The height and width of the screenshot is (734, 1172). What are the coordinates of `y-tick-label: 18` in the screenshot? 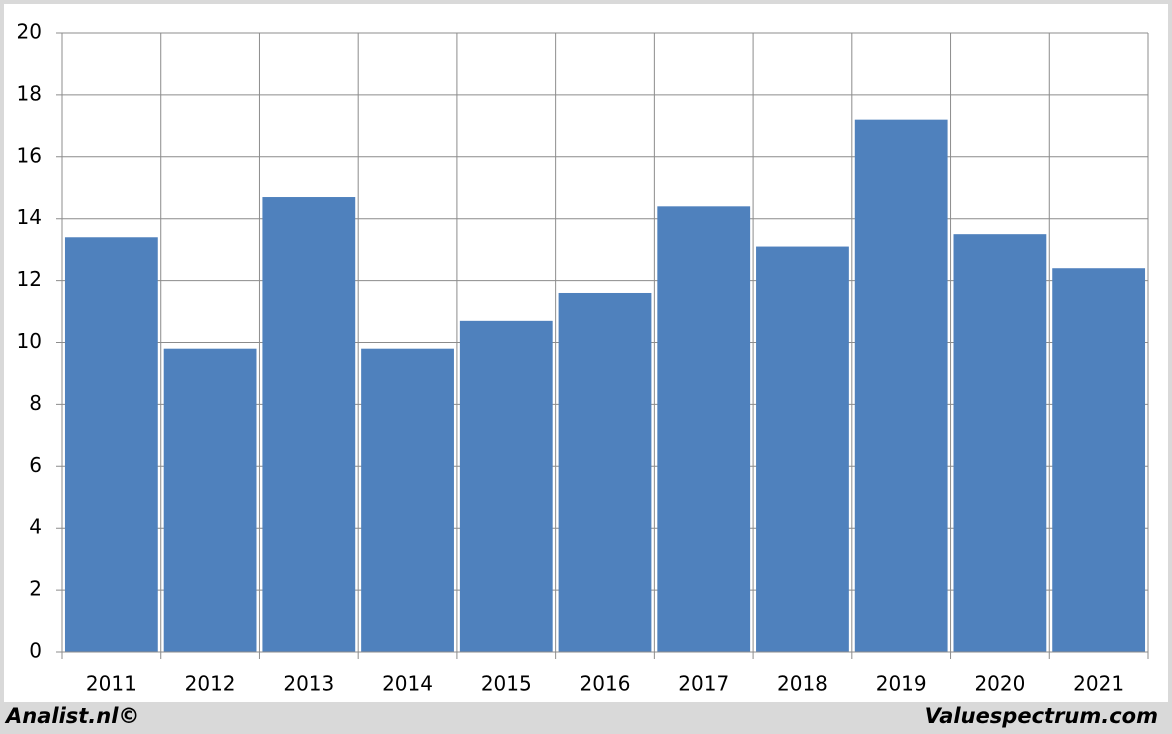 It's located at (29, 93).